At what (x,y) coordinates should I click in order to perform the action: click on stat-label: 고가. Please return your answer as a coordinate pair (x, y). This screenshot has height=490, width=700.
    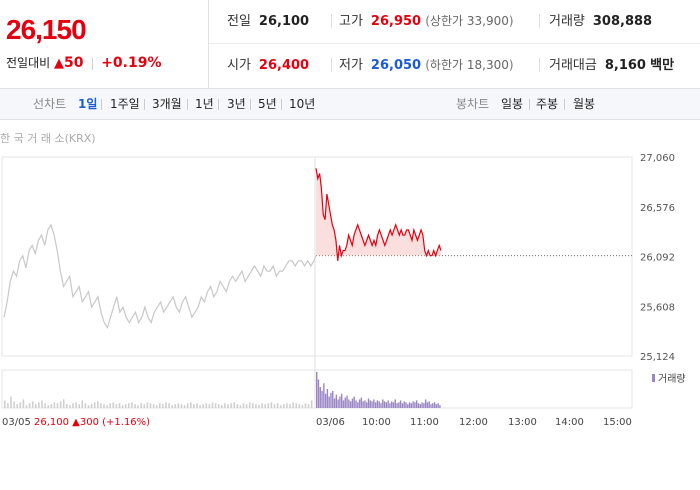
    Looking at the image, I should click on (351, 21).